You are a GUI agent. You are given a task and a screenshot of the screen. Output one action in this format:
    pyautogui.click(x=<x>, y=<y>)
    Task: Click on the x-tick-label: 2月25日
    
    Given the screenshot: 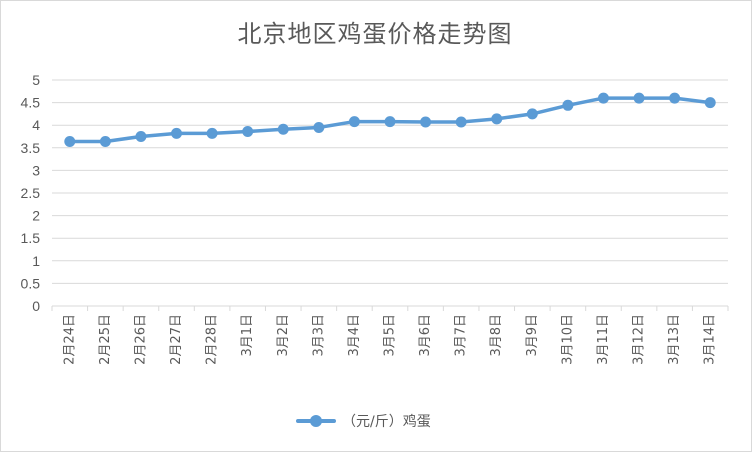 What is the action you would take?
    pyautogui.click(x=105, y=339)
    